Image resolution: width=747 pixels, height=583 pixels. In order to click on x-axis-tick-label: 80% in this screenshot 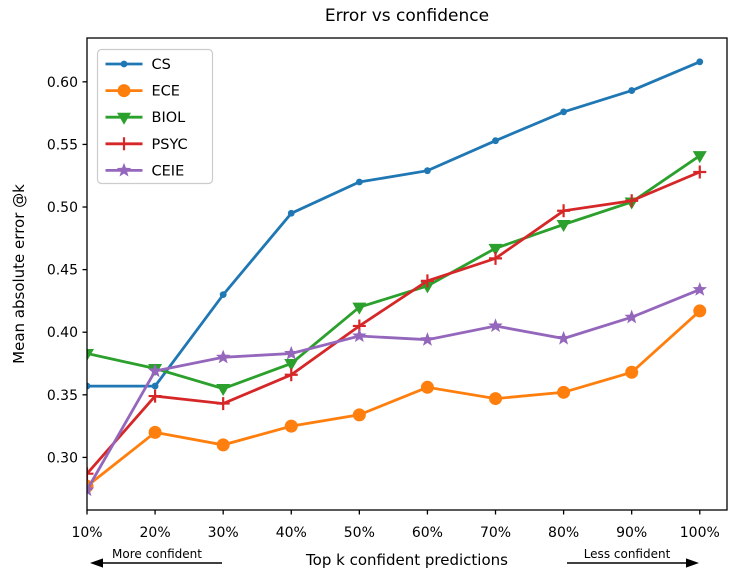, I will do `click(563, 533)`.